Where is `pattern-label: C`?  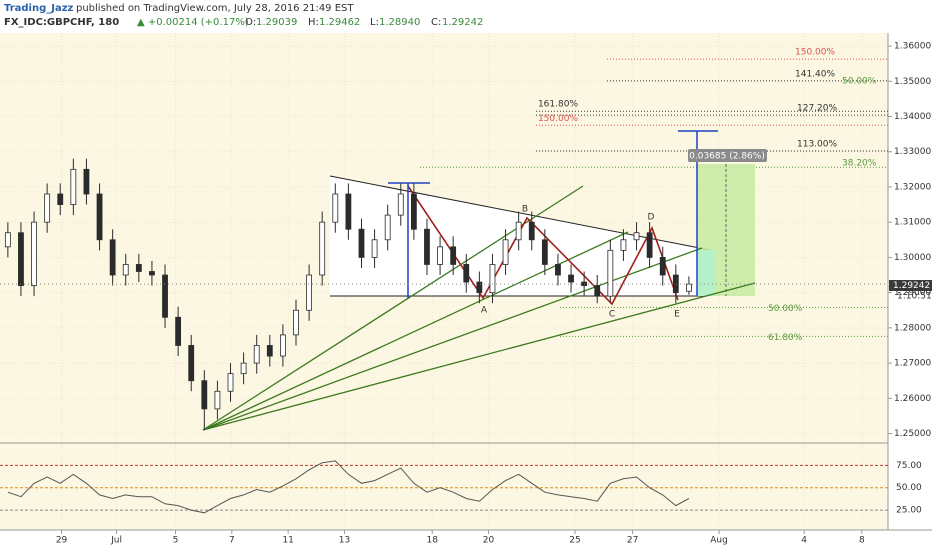 pattern-label: C is located at coordinates (612, 315).